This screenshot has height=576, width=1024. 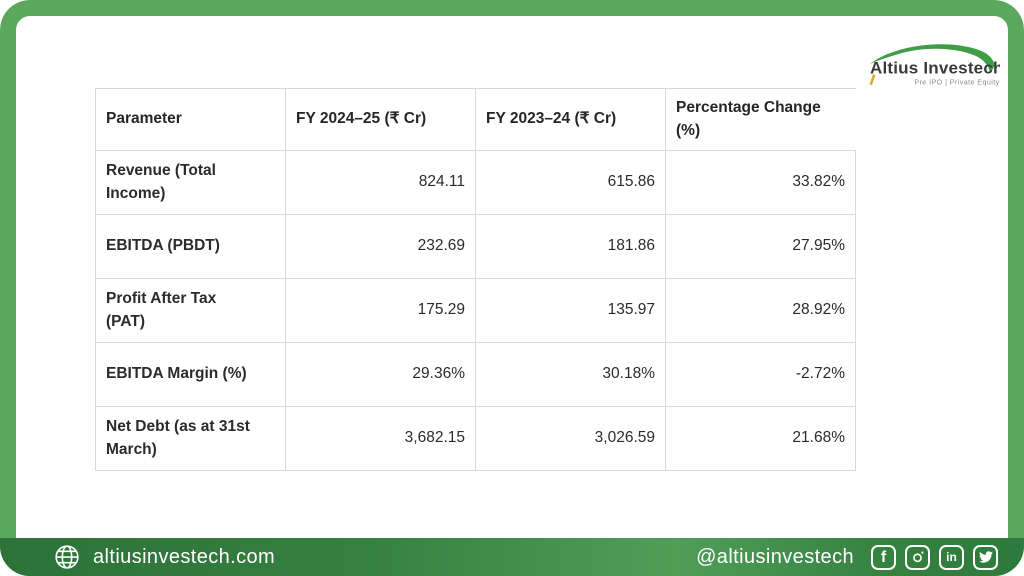 What do you see at coordinates (570, 374) in the screenshot?
I see `row-fy2324-value: 30.18%` at bounding box center [570, 374].